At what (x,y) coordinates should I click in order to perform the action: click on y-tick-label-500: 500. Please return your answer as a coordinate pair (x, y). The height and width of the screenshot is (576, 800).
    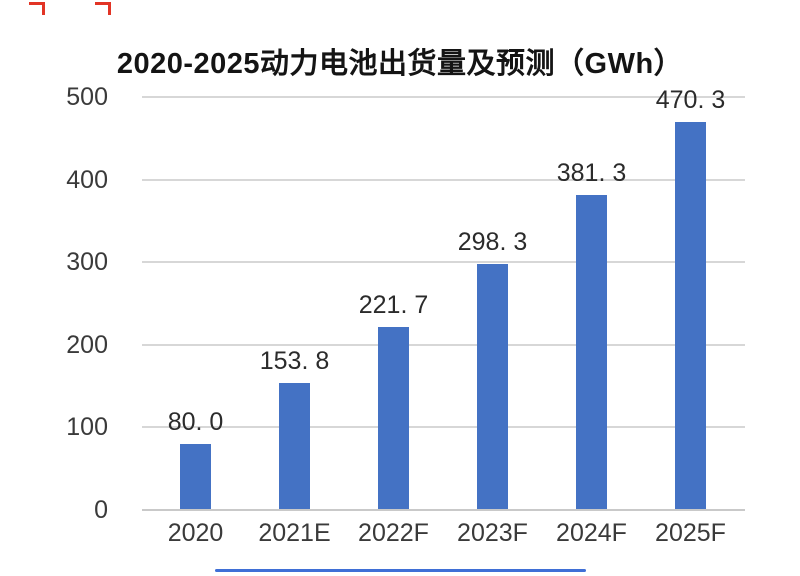
    Looking at the image, I should click on (87, 97).